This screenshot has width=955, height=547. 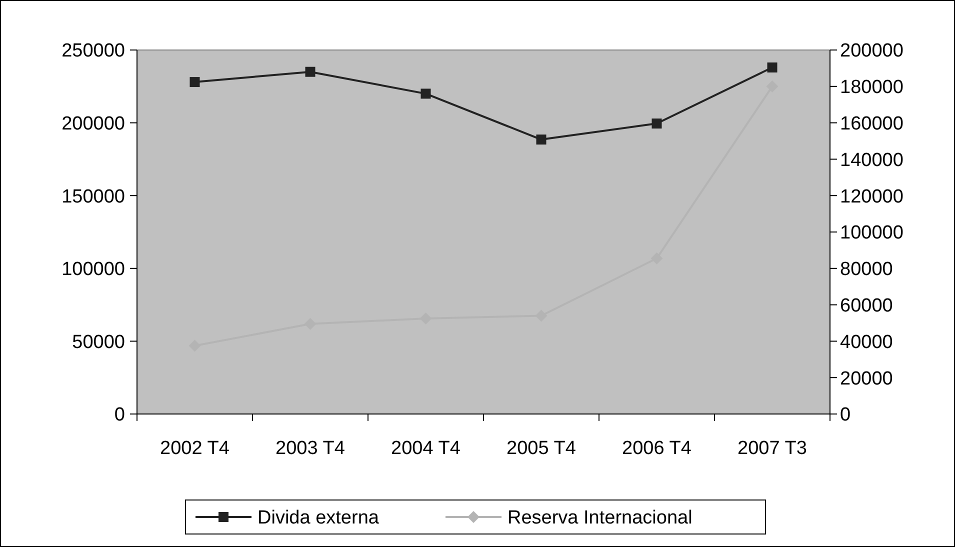 What do you see at coordinates (845, 415) in the screenshot?
I see `y2-tick-label: 0` at bounding box center [845, 415].